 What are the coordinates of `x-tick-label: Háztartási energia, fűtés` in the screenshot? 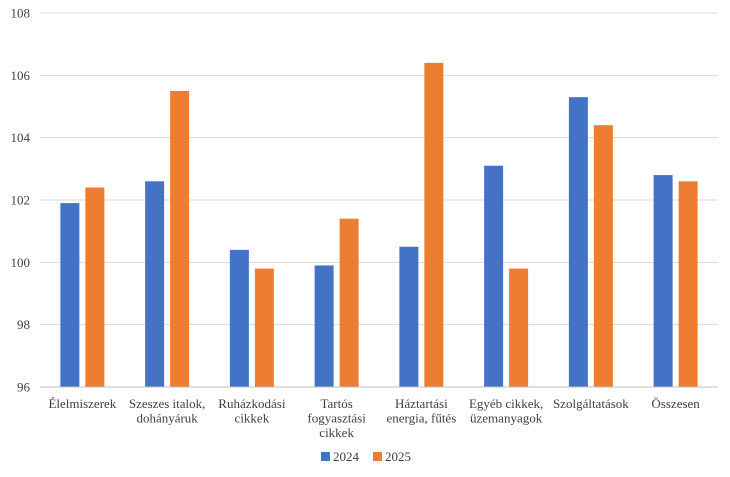 It's located at (421, 411).